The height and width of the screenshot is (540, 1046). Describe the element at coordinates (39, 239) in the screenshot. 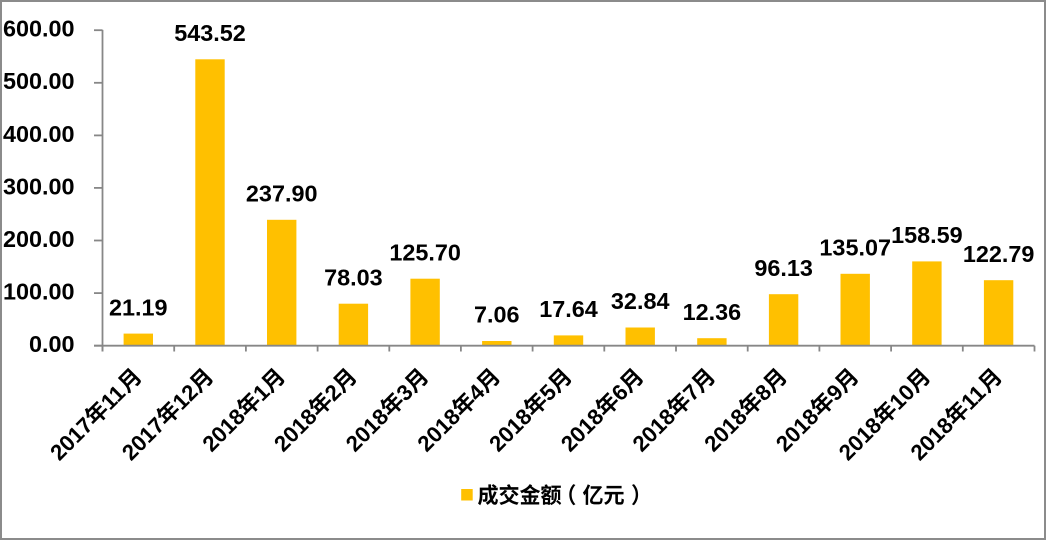

I see `svg-text: 200.00` at that location.